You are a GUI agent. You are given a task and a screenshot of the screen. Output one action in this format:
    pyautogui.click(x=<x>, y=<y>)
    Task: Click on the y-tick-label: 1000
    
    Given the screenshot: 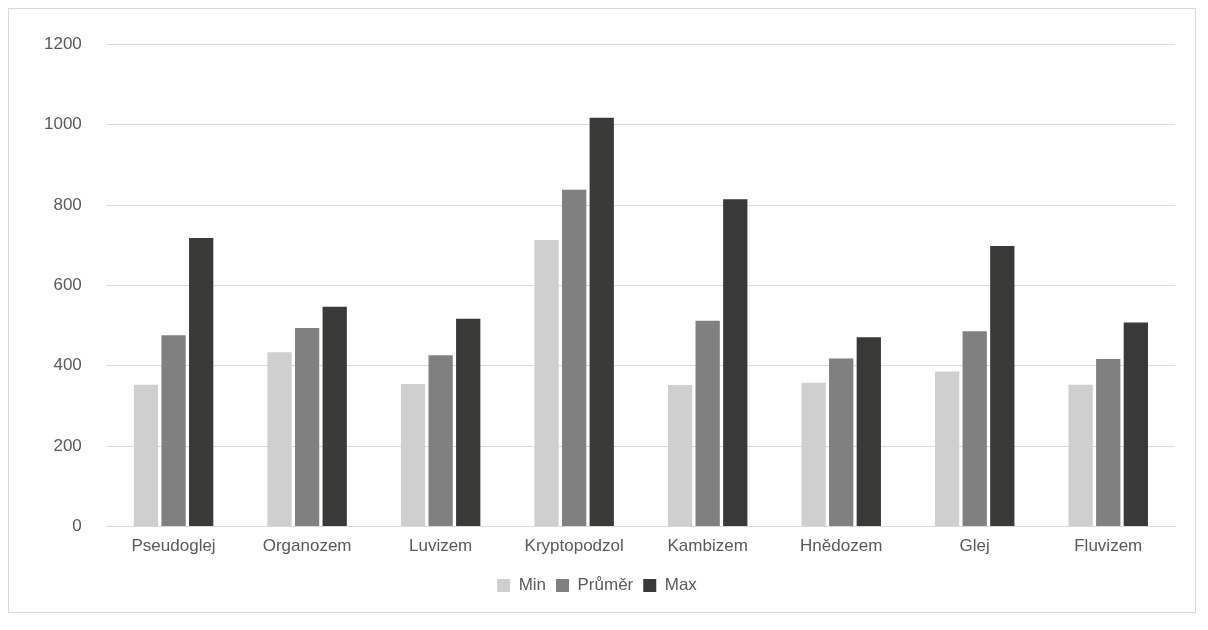 What is the action you would take?
    pyautogui.click(x=62, y=124)
    